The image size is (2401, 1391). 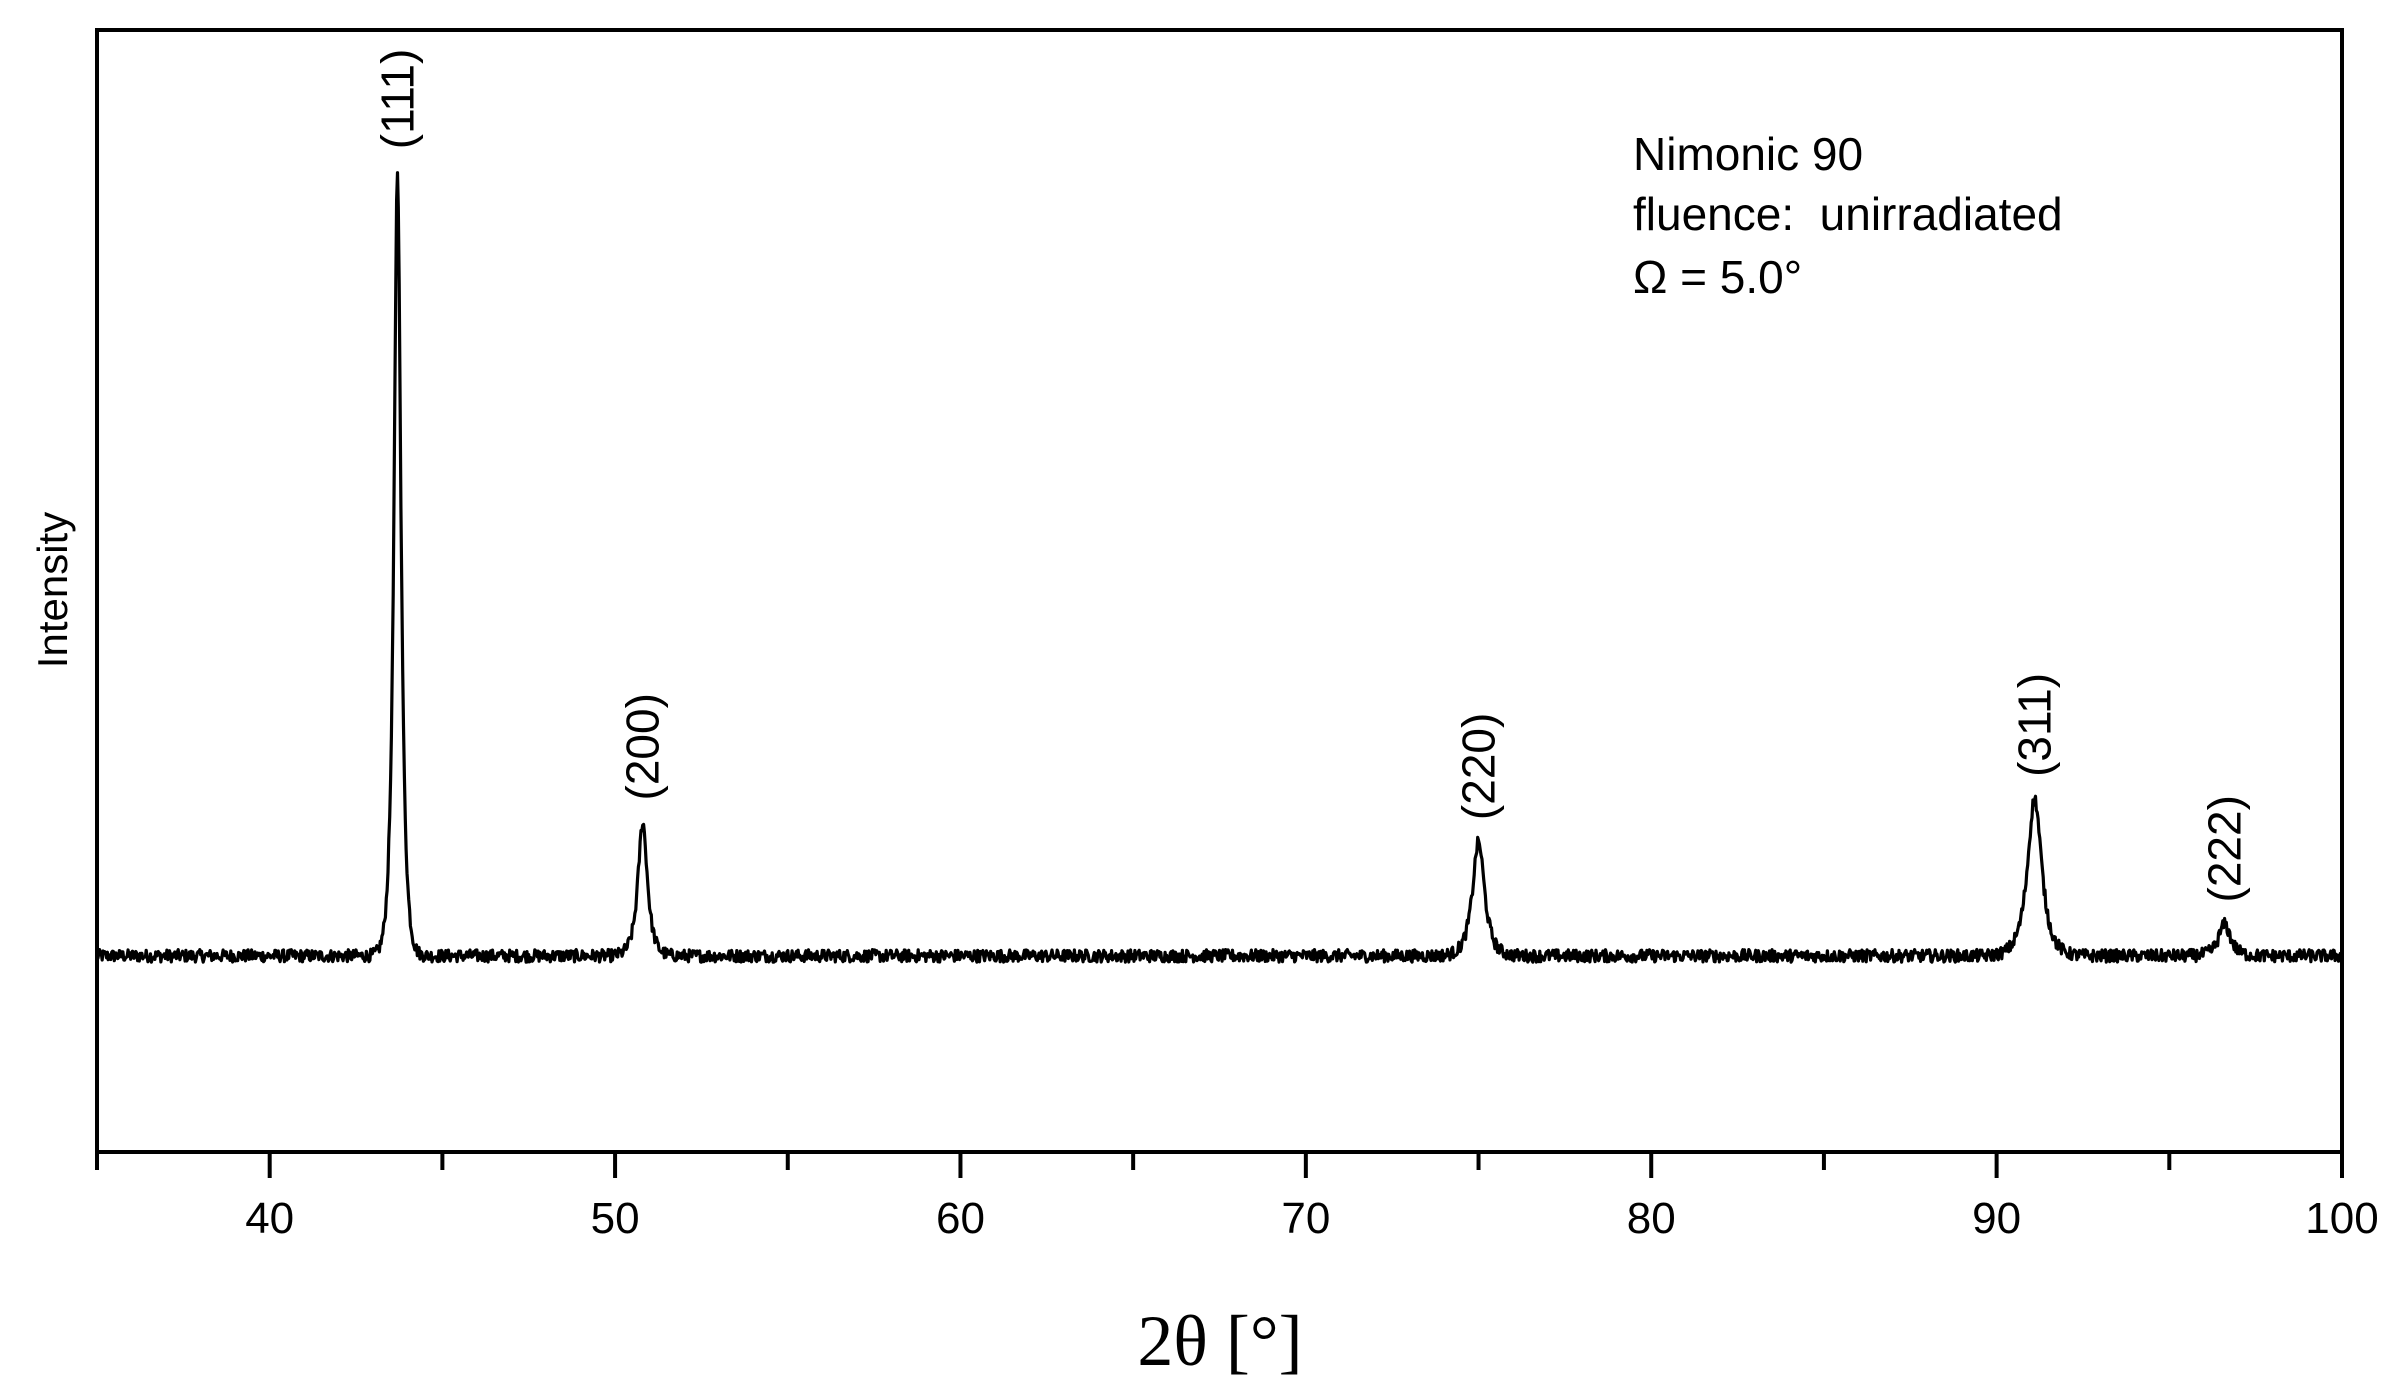 What do you see at coordinates (1848, 214) in the screenshot?
I see `annotation-fluence: fluence: unirradiated` at bounding box center [1848, 214].